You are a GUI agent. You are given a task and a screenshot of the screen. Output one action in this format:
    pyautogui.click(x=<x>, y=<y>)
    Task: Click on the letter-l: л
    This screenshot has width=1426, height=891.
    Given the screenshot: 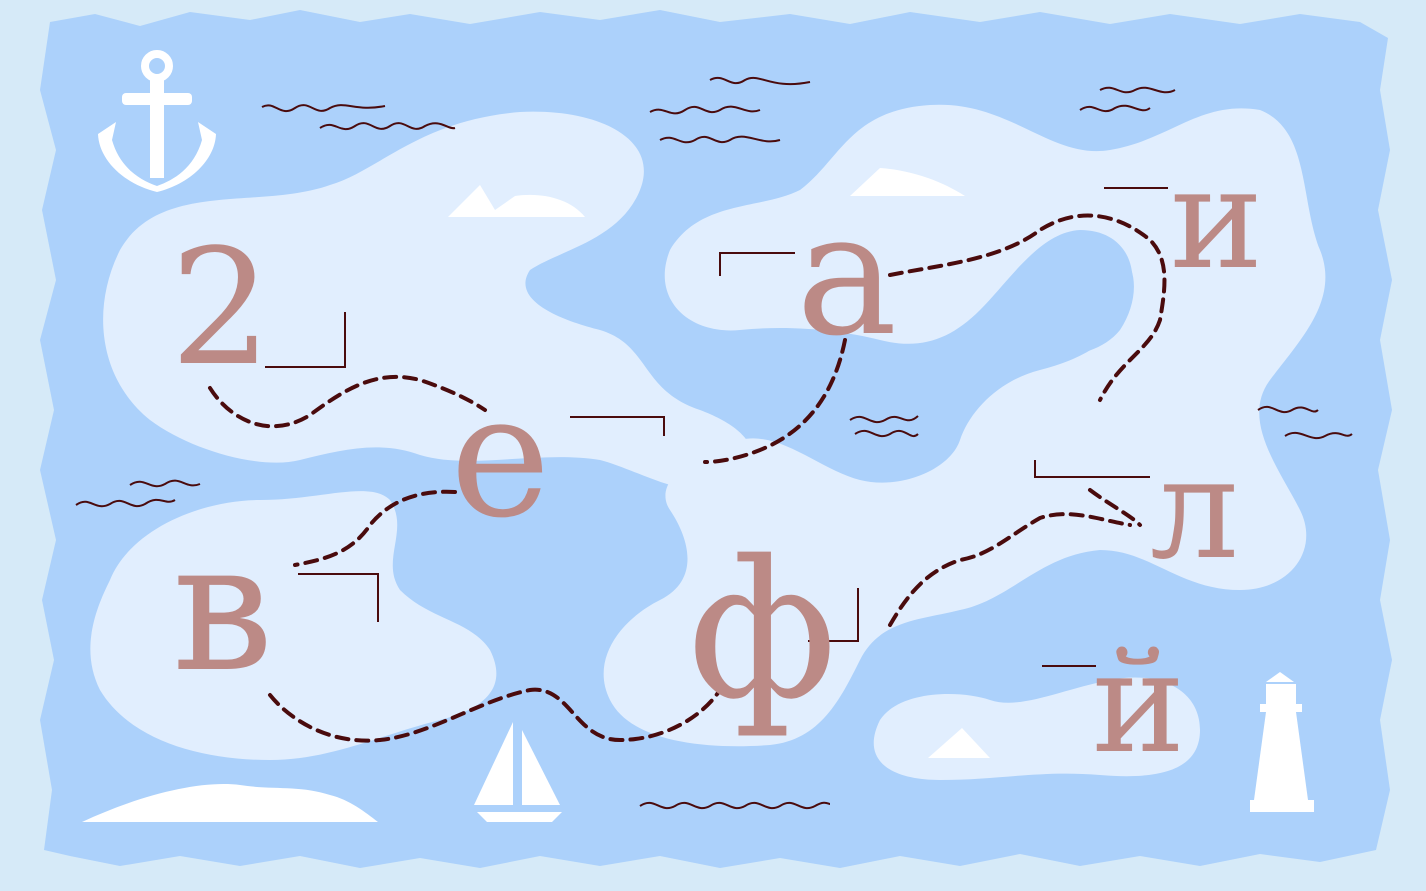 What is the action you would take?
    pyautogui.click(x=1194, y=509)
    